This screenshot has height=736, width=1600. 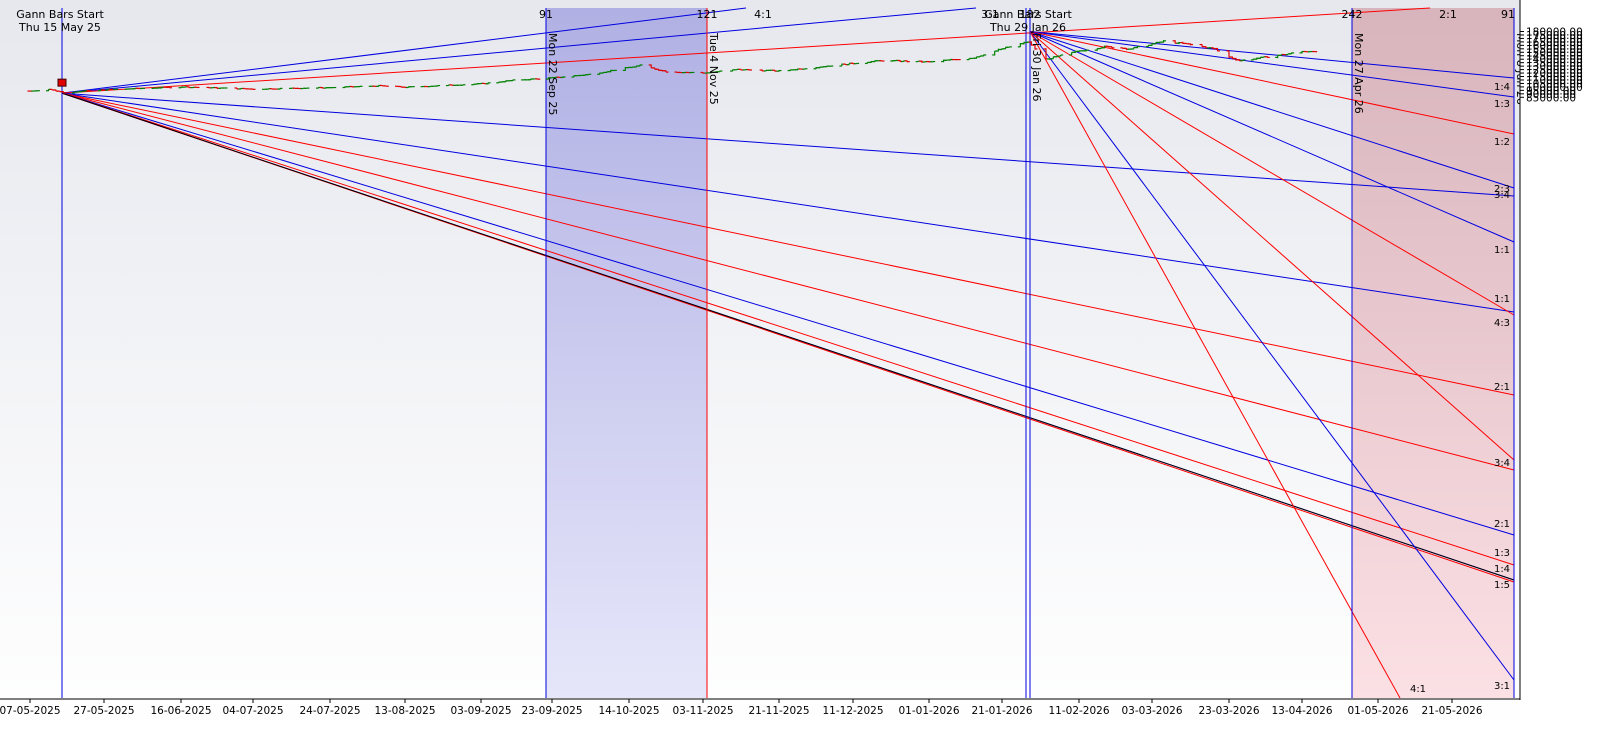 What do you see at coordinates (480, 711) in the screenshot?
I see `x-axis-tick-label: 03-09-2025` at bounding box center [480, 711].